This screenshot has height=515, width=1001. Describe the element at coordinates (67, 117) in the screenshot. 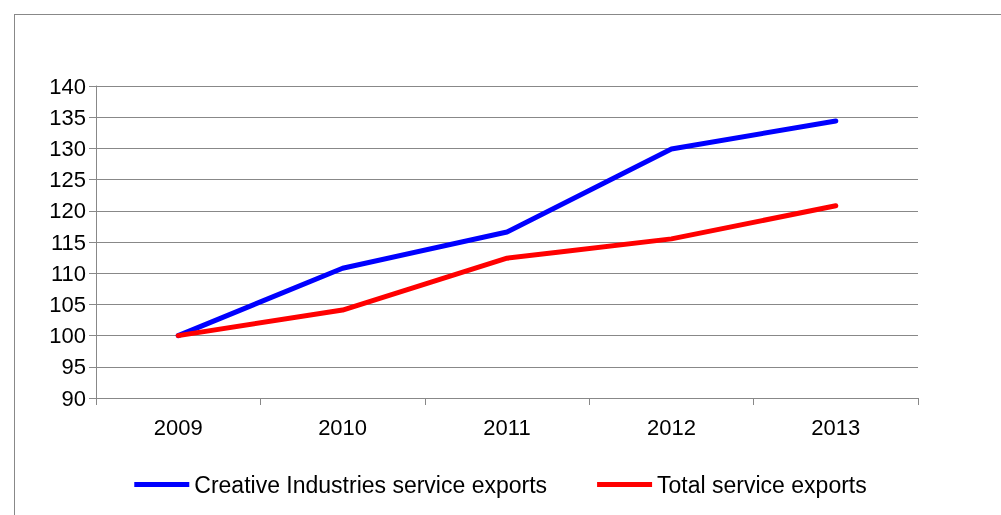

I see `y-tick-label: 135` at that location.